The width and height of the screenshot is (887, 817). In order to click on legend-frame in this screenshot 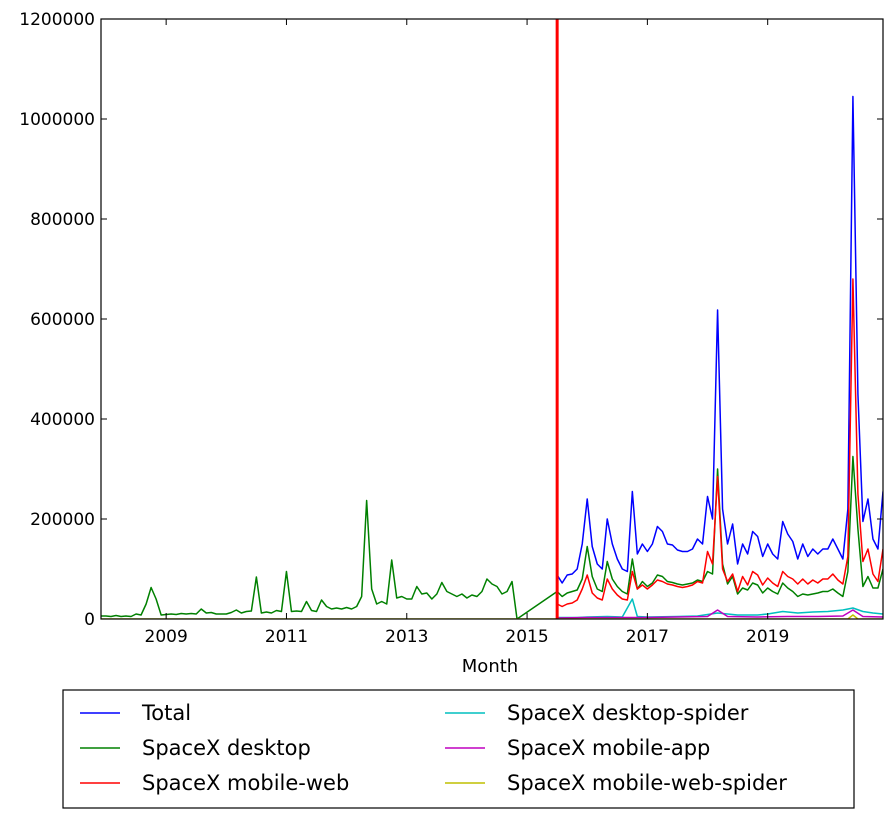, I will do `click(458, 749)`.